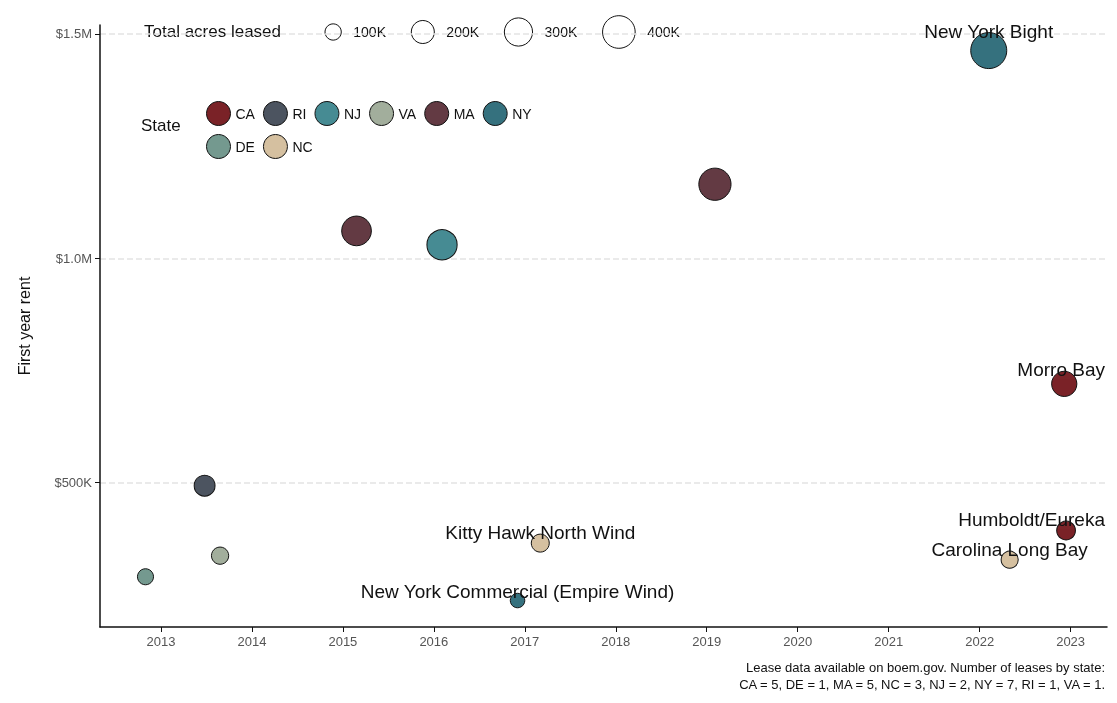  What do you see at coordinates (73, 34) in the screenshot?
I see `y-tick-label: $1.5M` at bounding box center [73, 34].